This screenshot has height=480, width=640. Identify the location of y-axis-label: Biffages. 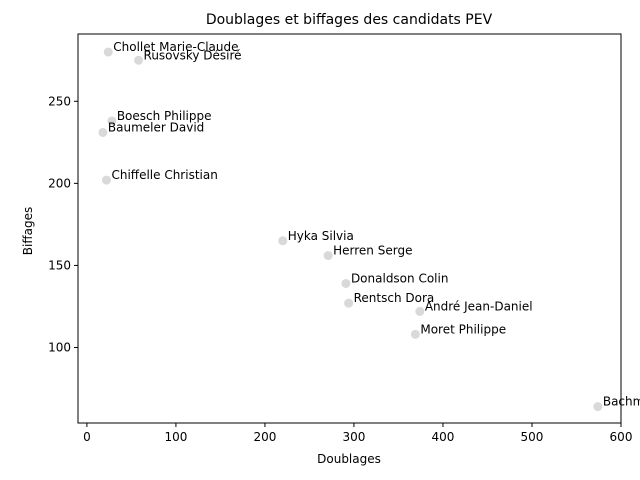
(28, 231).